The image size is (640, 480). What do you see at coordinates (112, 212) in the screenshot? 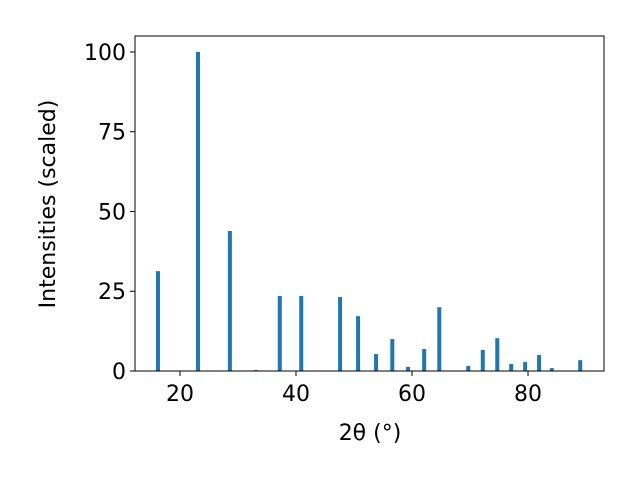
I see `y-tick-label: 50` at bounding box center [112, 212].